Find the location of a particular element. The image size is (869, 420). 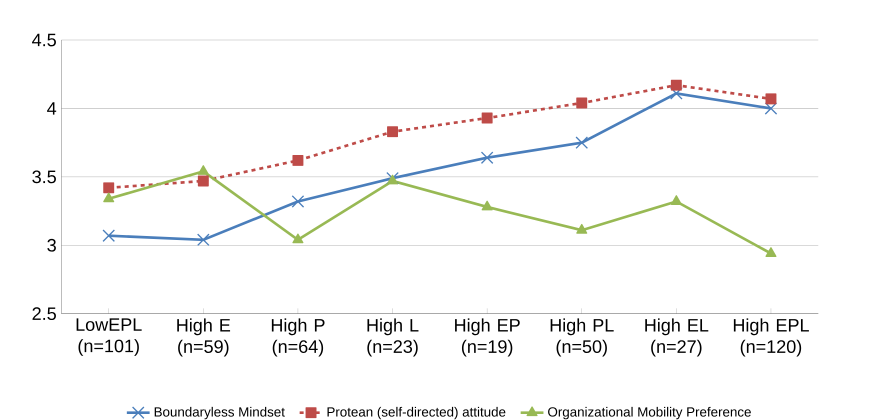

y-tick-label: 3 is located at coordinates (51, 245).